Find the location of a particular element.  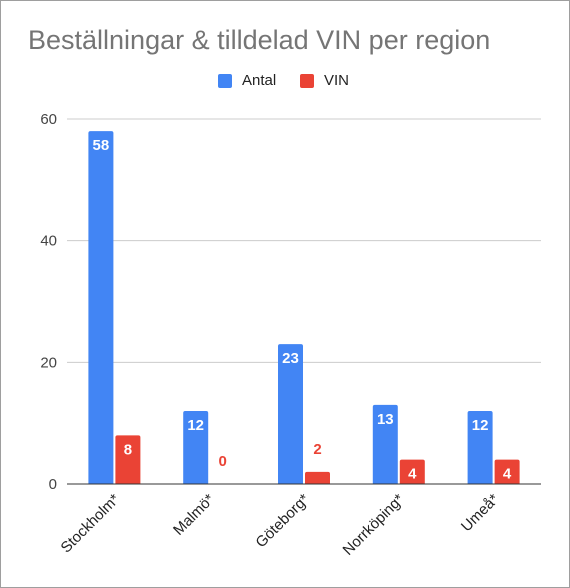

legend-item-antal: Antal is located at coordinates (247, 80).